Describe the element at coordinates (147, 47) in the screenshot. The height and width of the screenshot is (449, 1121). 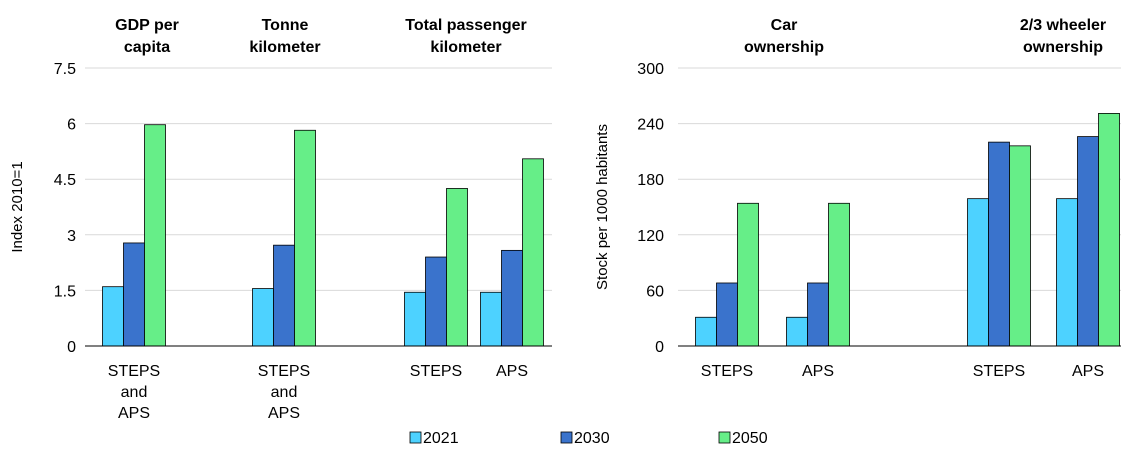
I see `group-title: capita` at that location.